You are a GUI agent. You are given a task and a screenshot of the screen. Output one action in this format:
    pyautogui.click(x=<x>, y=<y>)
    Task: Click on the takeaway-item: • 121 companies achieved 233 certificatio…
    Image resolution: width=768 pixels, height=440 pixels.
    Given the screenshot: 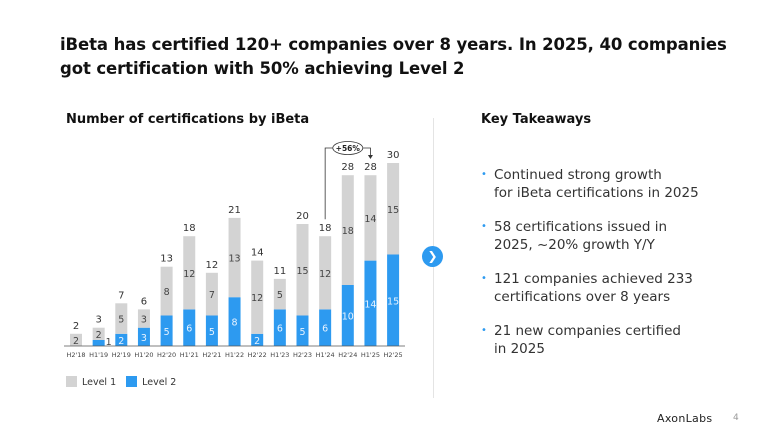 What is the action you would take?
    pyautogui.click(x=611, y=288)
    